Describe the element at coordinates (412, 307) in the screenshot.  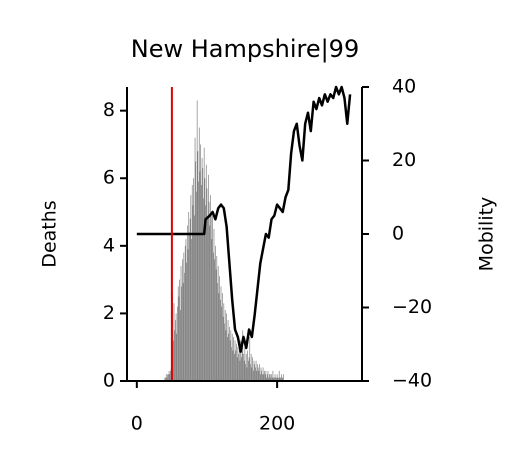
I see `y2-tick-label: −20` at that location.